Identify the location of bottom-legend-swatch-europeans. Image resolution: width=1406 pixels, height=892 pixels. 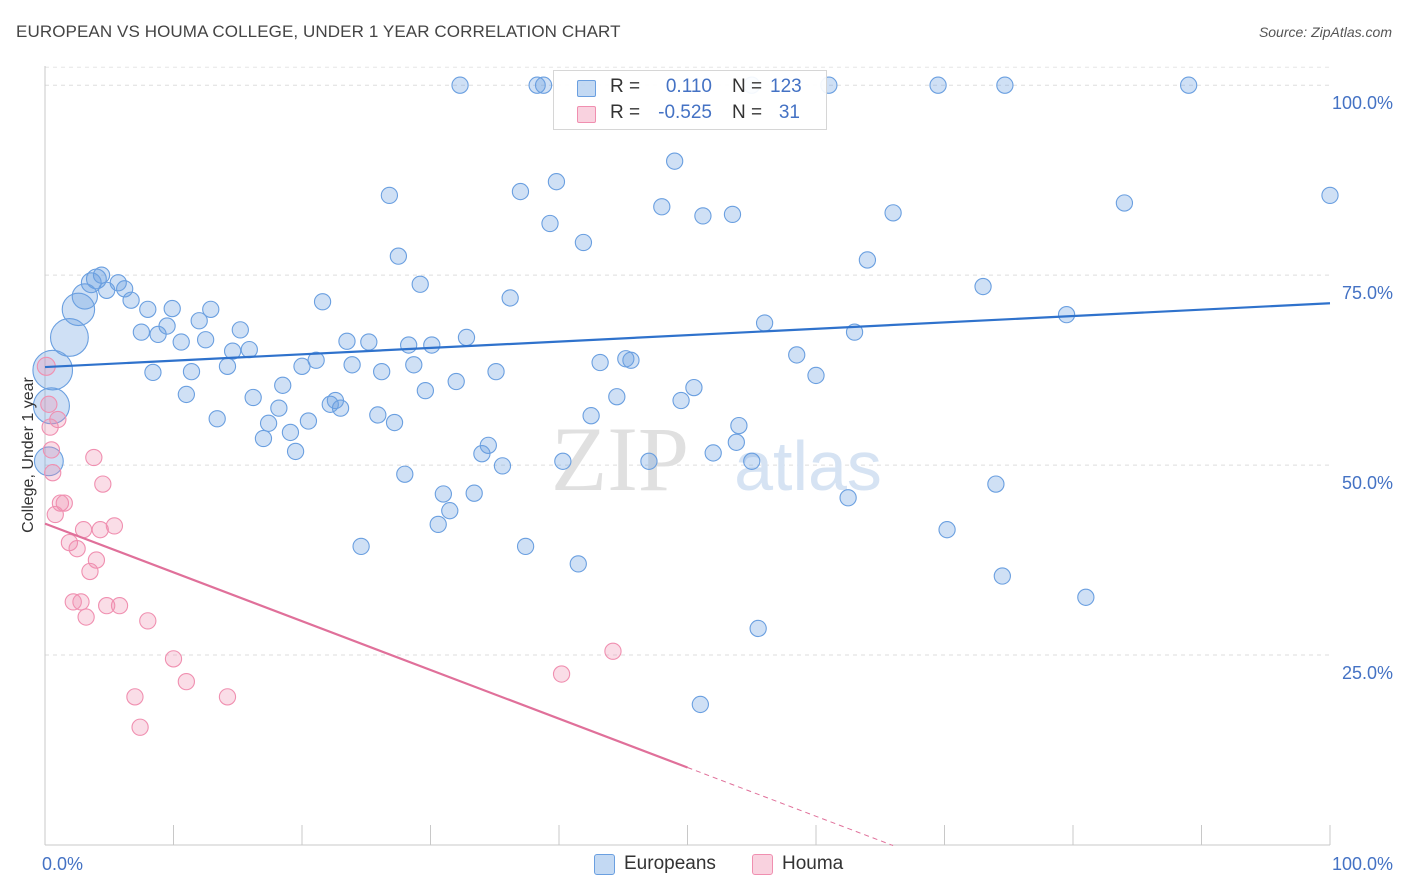
(604, 864).